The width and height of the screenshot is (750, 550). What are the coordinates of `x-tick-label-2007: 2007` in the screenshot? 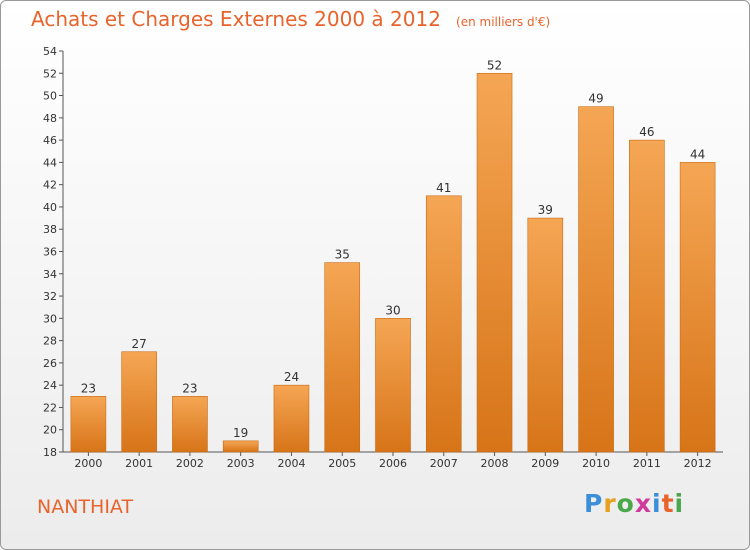 It's located at (444, 463).